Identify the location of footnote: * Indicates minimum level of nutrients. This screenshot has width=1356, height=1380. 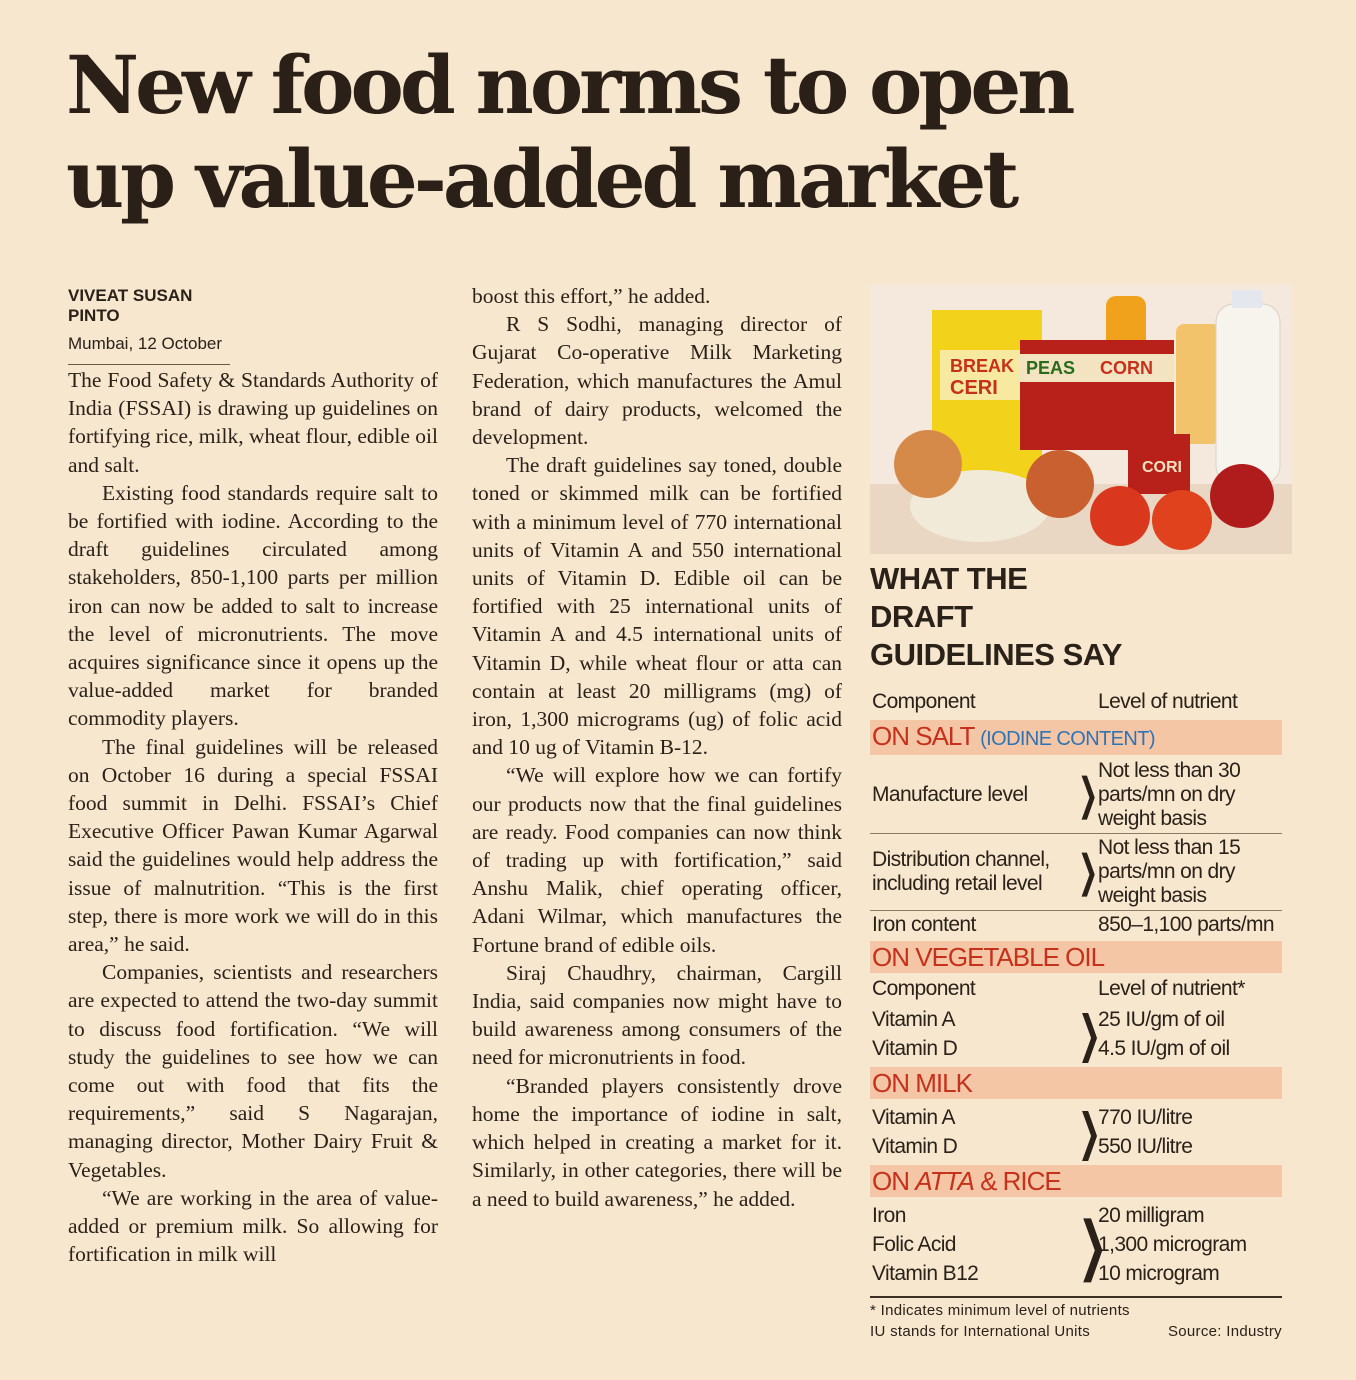
(1000, 1310).